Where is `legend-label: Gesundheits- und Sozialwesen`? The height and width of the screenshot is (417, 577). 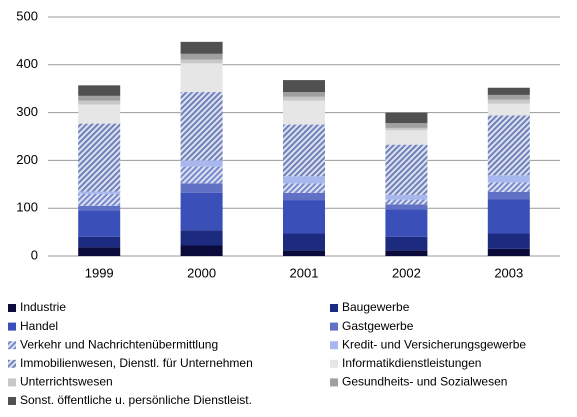
legend-label: Gesundheits- und Sozialwesen is located at coordinates (424, 382).